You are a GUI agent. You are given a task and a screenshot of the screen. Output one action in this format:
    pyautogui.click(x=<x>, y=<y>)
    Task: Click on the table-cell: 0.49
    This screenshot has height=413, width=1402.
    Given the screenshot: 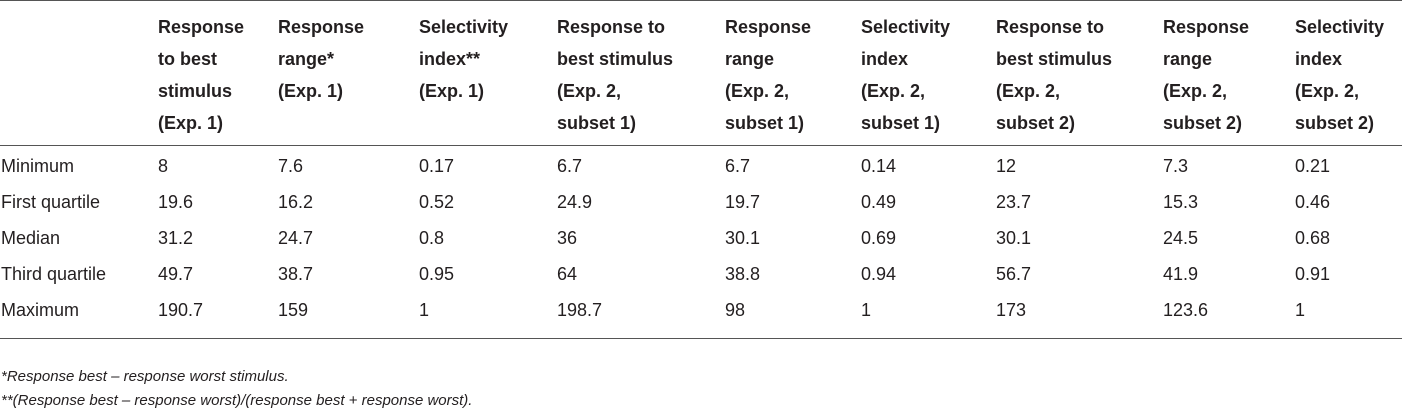 What is the action you would take?
    pyautogui.click(x=879, y=202)
    